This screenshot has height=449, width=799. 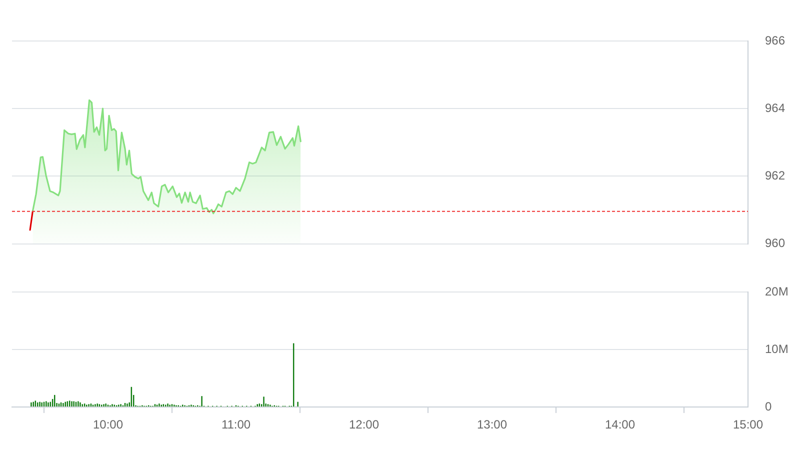 I want to click on y-tick-label: 0, so click(x=768, y=406).